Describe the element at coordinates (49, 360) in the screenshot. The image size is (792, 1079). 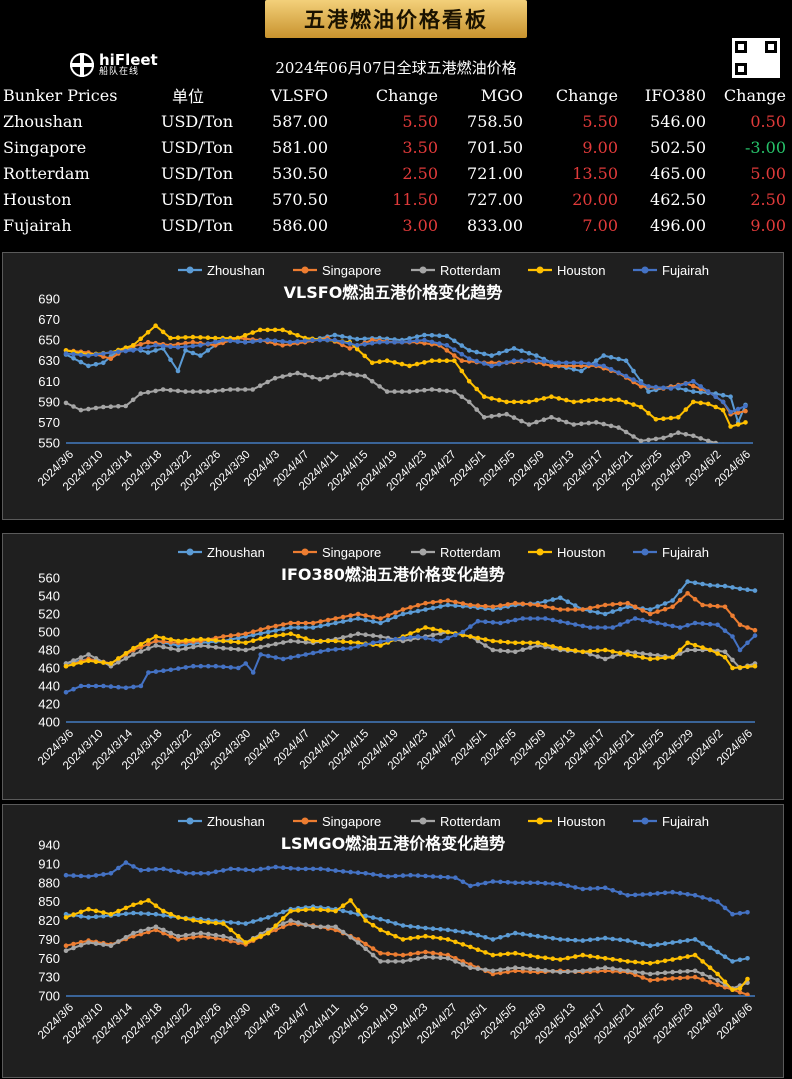
I see `y-tick-label: 630` at that location.